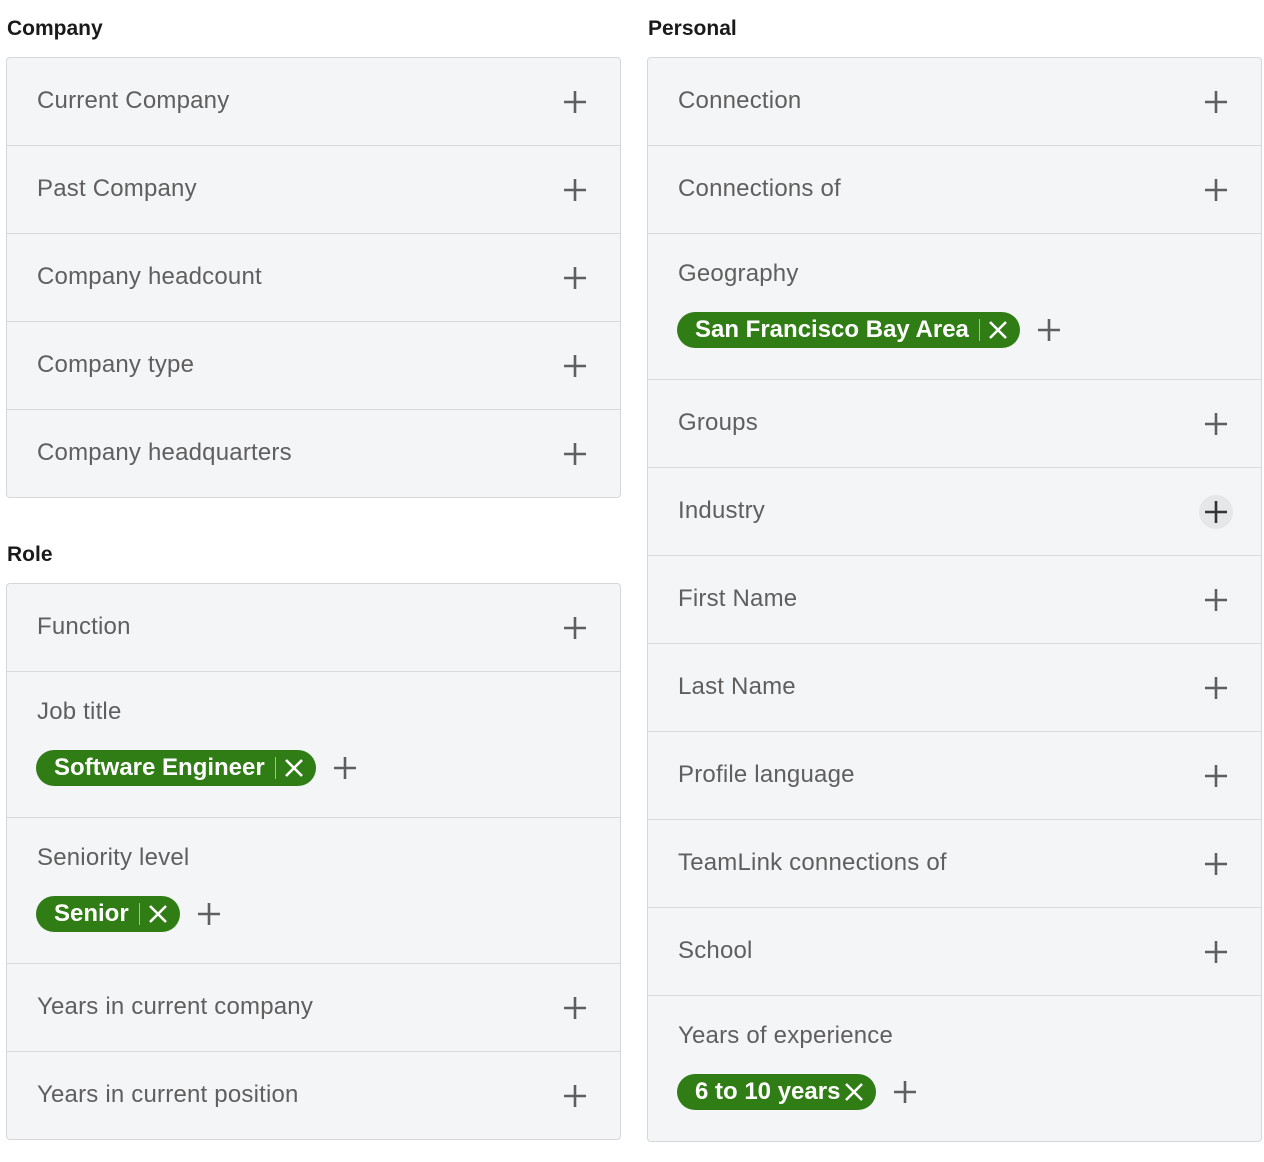 The width and height of the screenshot is (1264, 1162). Describe the element at coordinates (954, 307) in the screenshot. I see `filter-geography: Geography San Francisco Bay Area` at that location.